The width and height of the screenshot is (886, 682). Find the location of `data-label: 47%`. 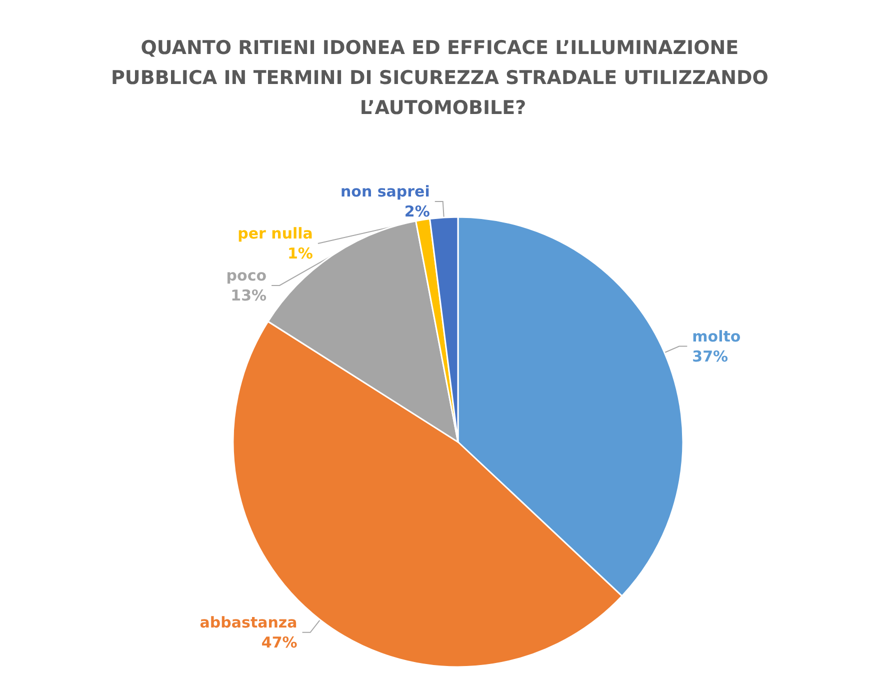

data-label: 47% is located at coordinates (279, 642).